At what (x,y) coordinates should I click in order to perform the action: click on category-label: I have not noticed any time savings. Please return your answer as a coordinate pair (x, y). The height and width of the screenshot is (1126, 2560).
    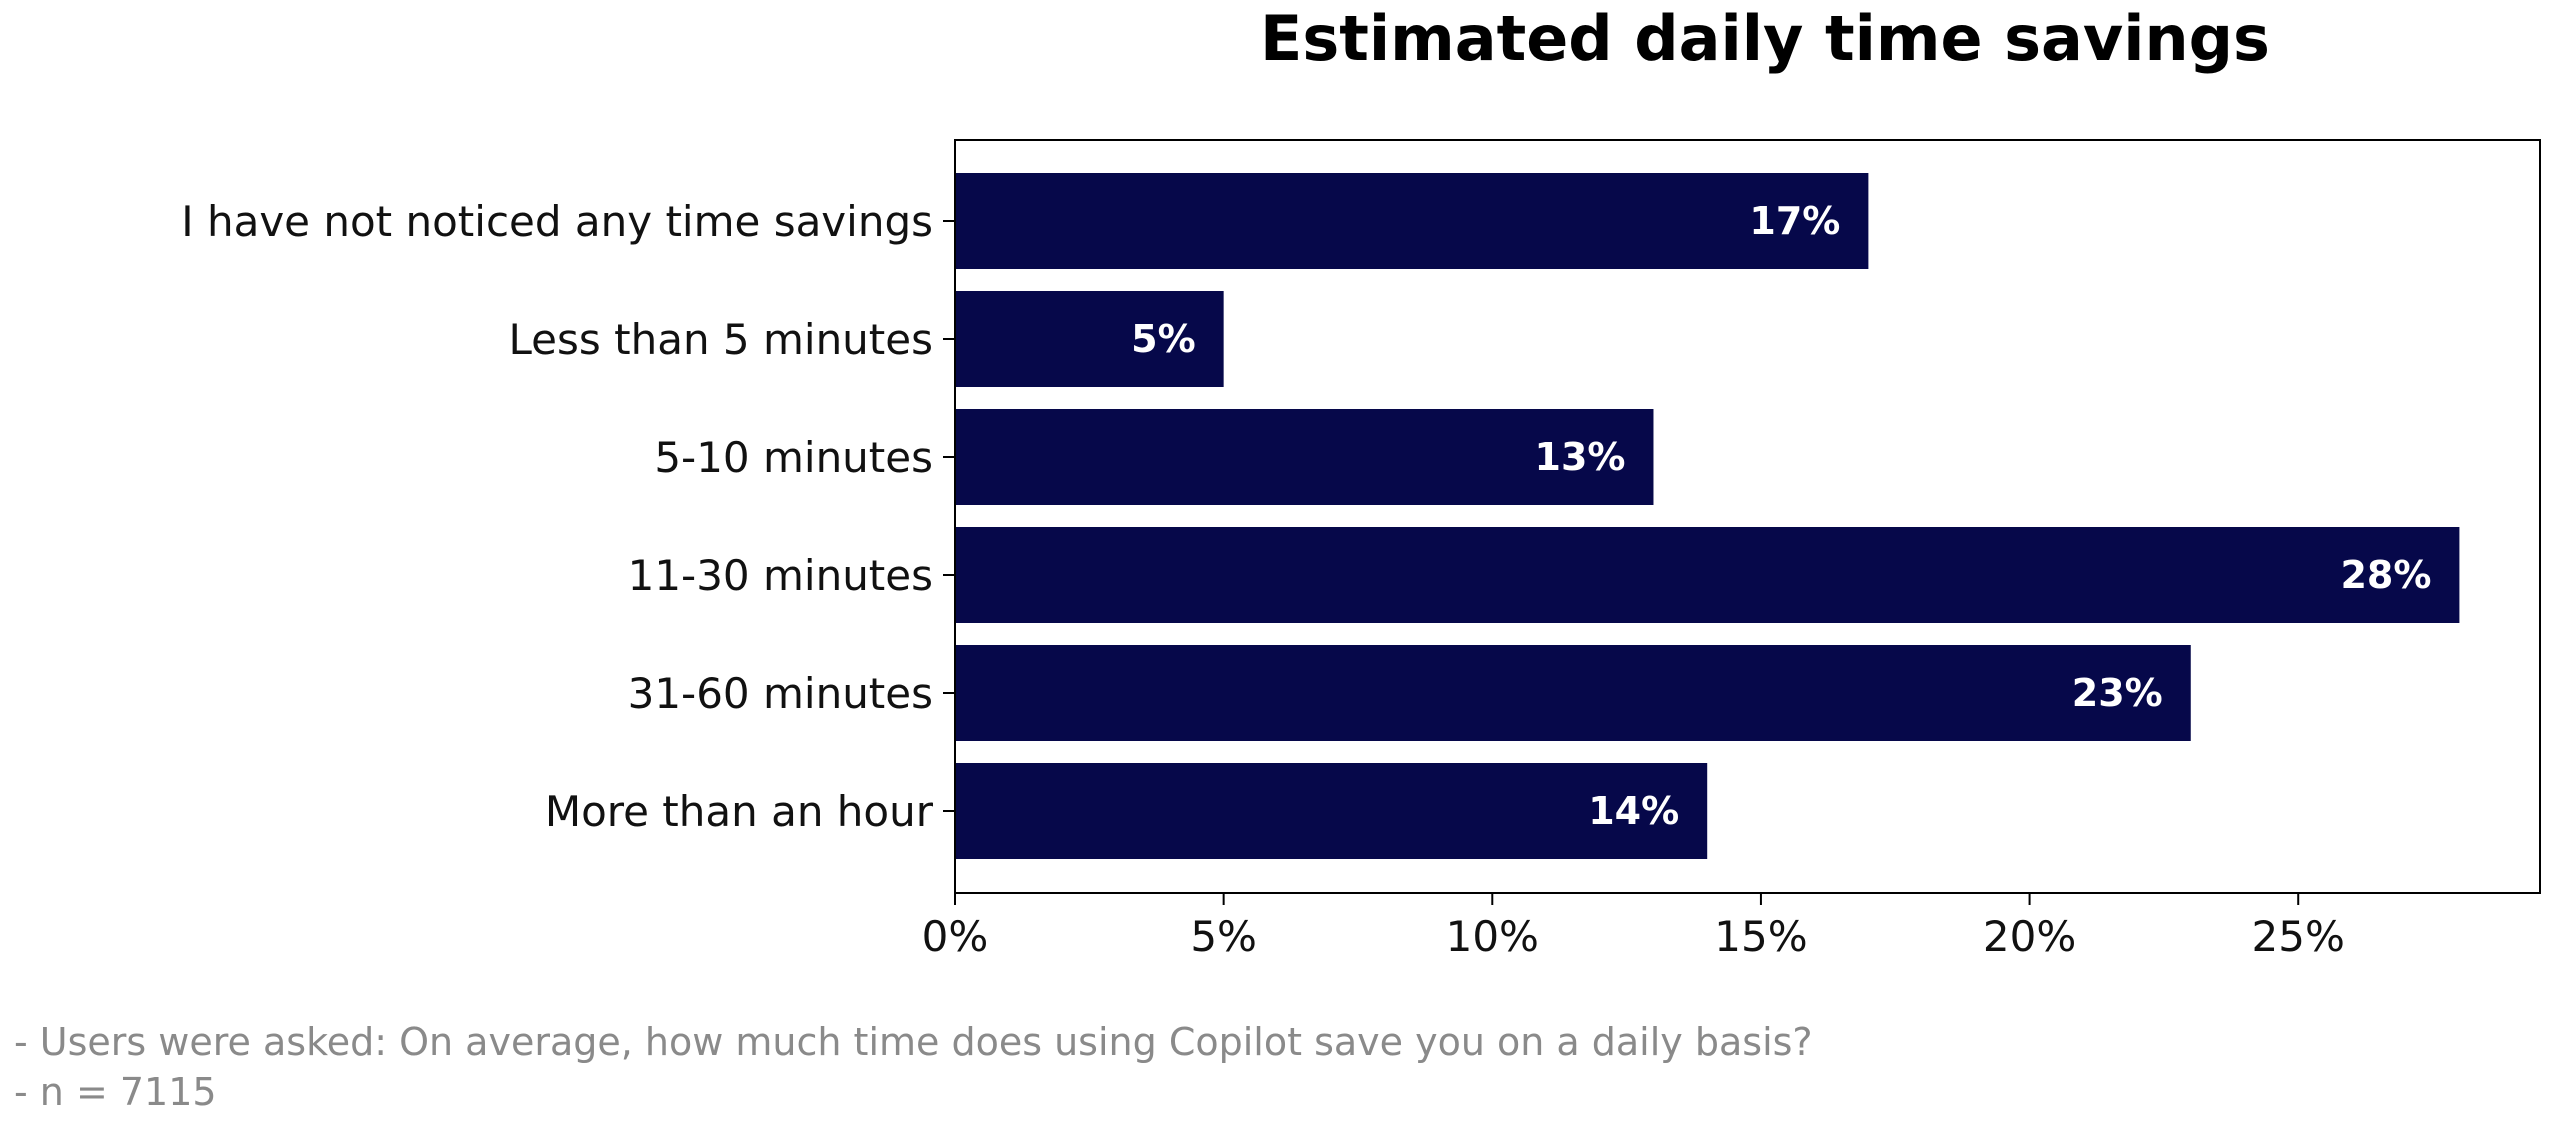
    Looking at the image, I should click on (557, 221).